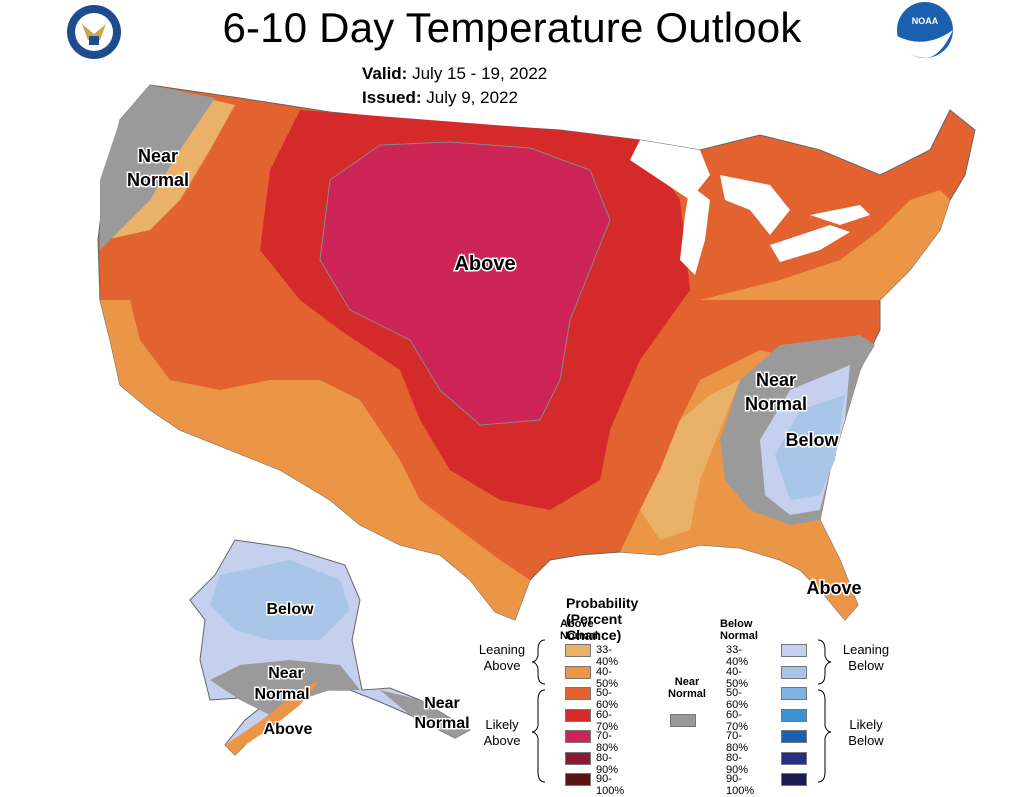 This screenshot has width=1024, height=797. I want to click on noaa-logo-text: NOAA, so click(925, 21).